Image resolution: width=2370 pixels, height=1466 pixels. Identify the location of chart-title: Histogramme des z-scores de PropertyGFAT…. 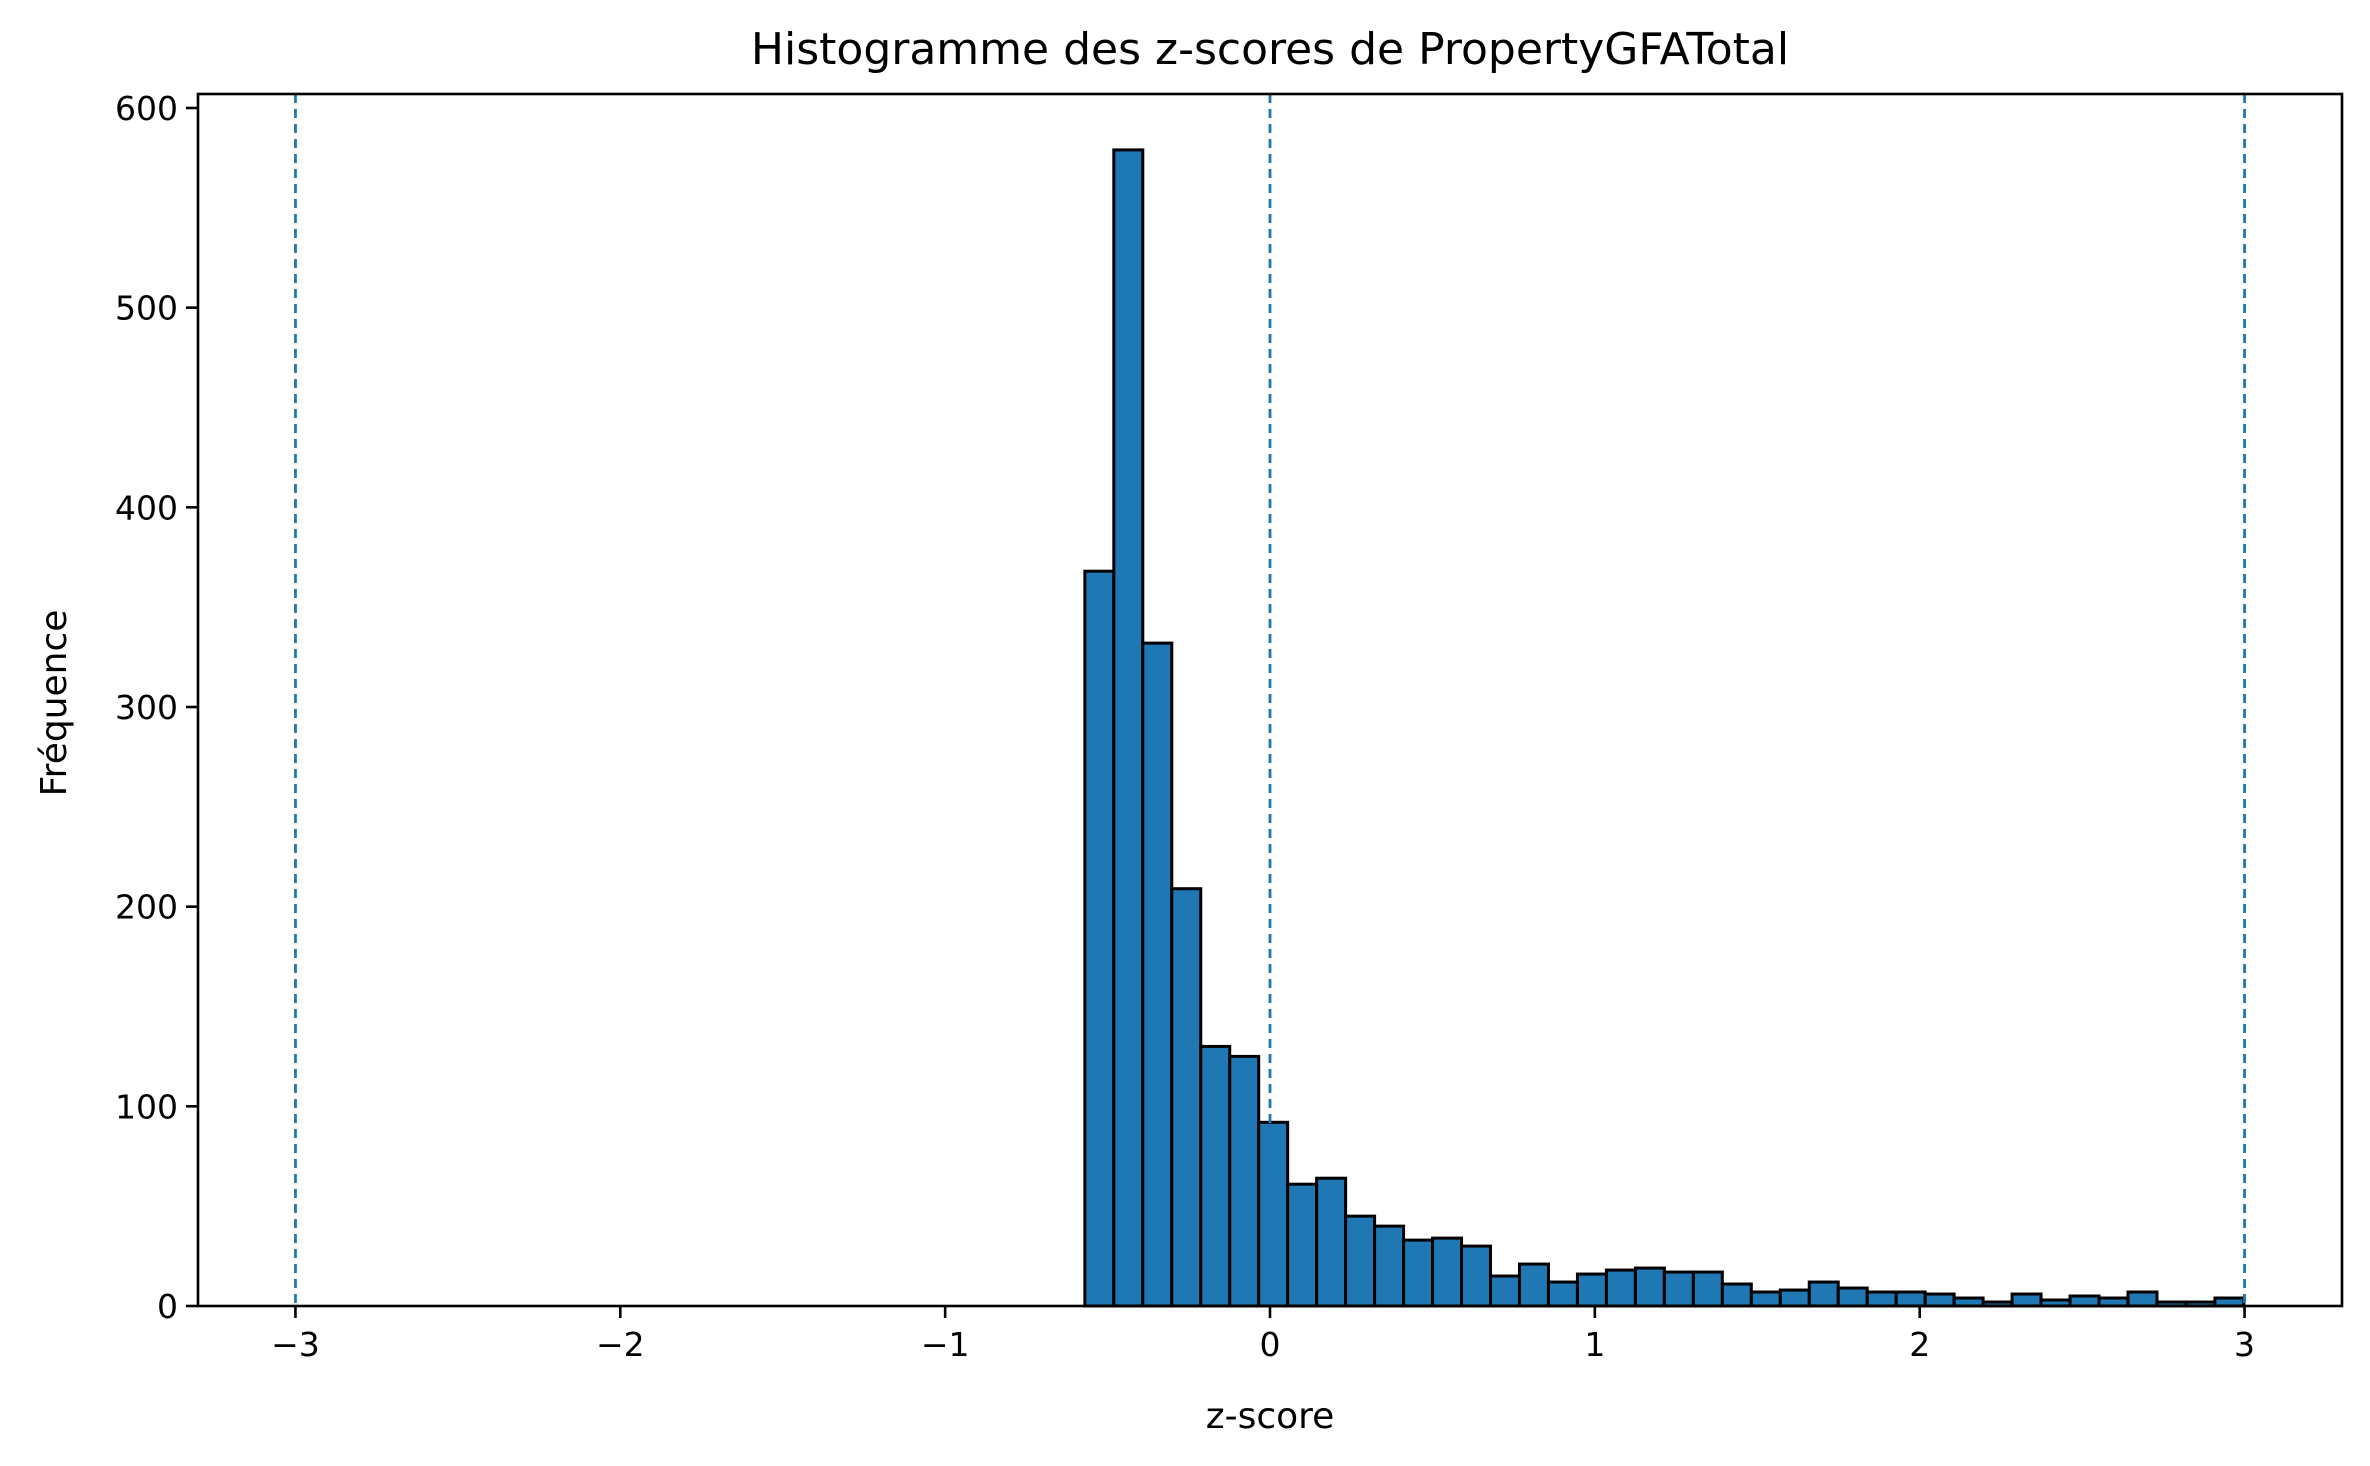
(1270, 49).